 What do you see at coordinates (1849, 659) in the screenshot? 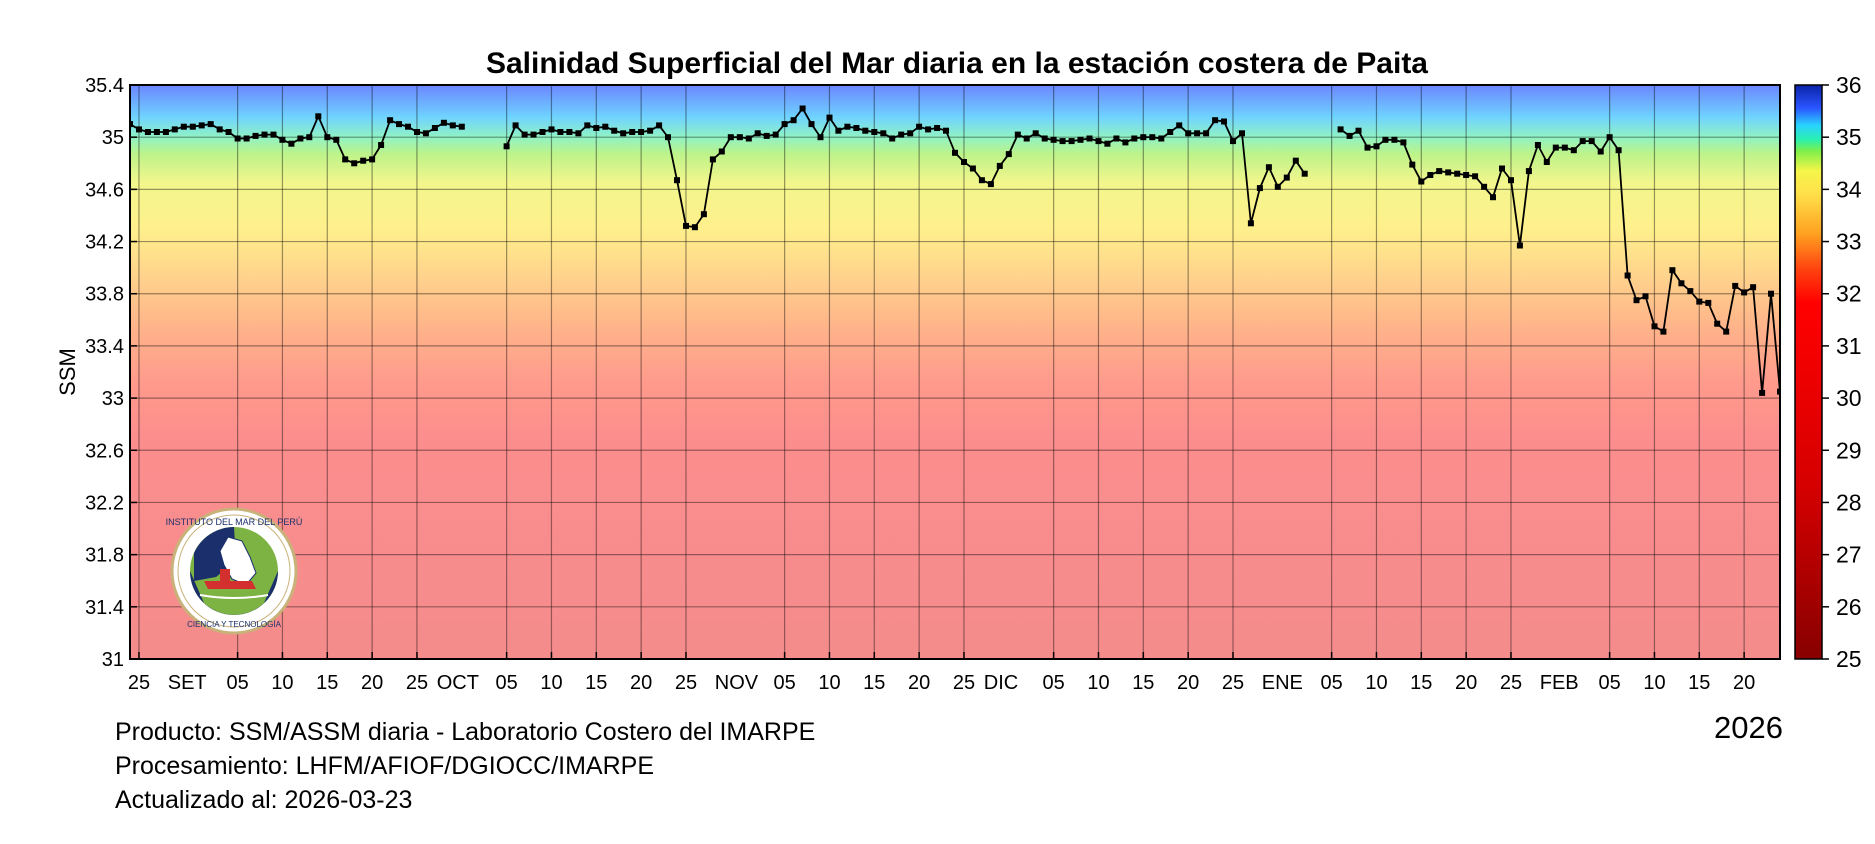
I see `colorbar-tick-label: 25` at bounding box center [1849, 659].